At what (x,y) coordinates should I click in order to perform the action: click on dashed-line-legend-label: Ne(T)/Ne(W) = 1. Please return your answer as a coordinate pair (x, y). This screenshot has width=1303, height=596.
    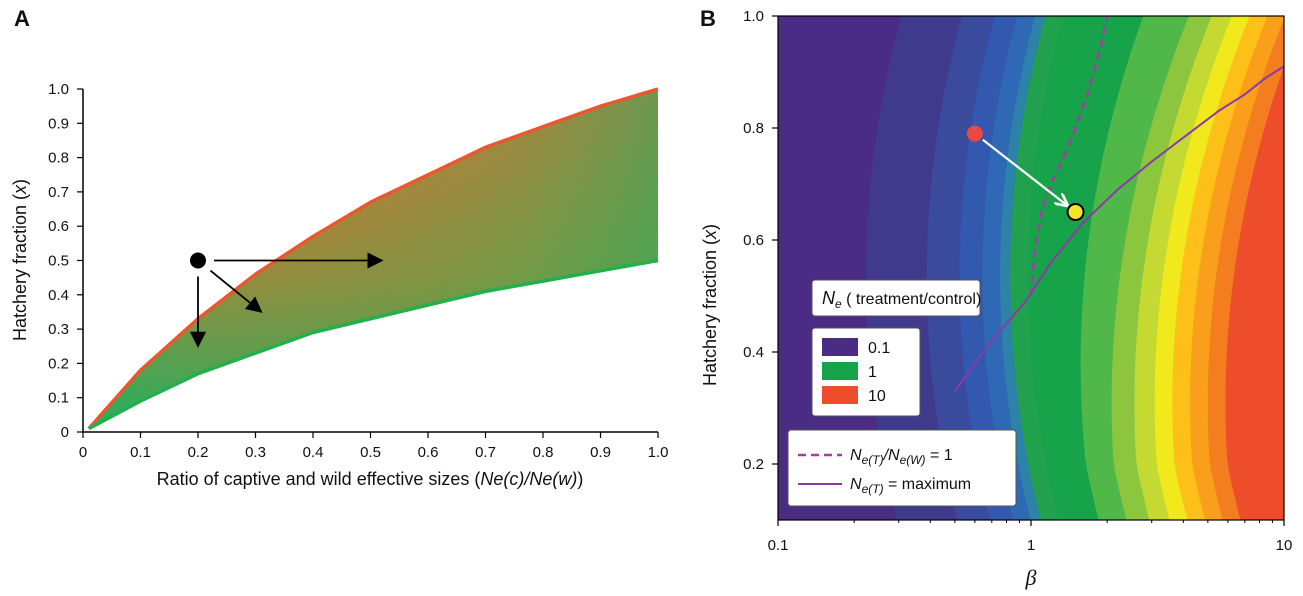
    Looking at the image, I should click on (901, 457).